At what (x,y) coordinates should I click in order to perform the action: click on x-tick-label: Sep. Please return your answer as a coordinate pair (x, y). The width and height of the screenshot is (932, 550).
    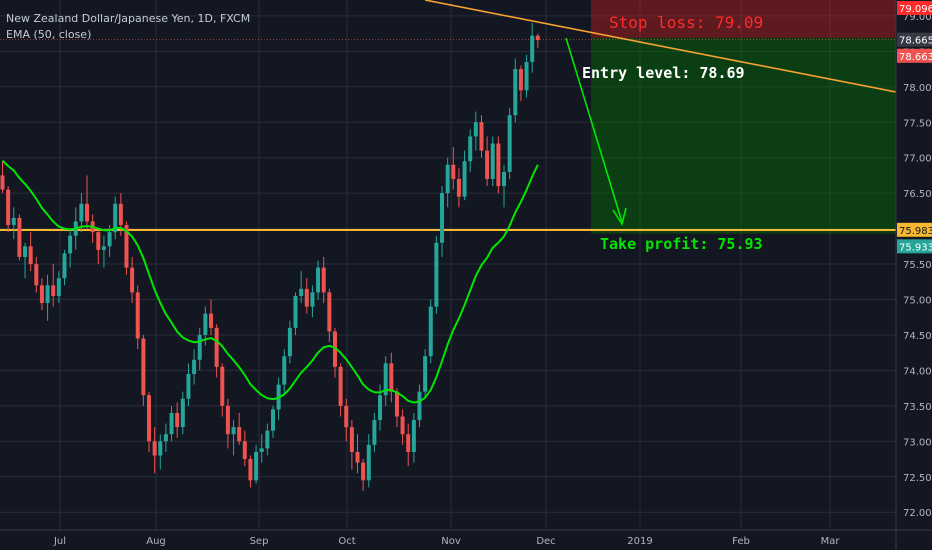
    Looking at the image, I should click on (259, 541).